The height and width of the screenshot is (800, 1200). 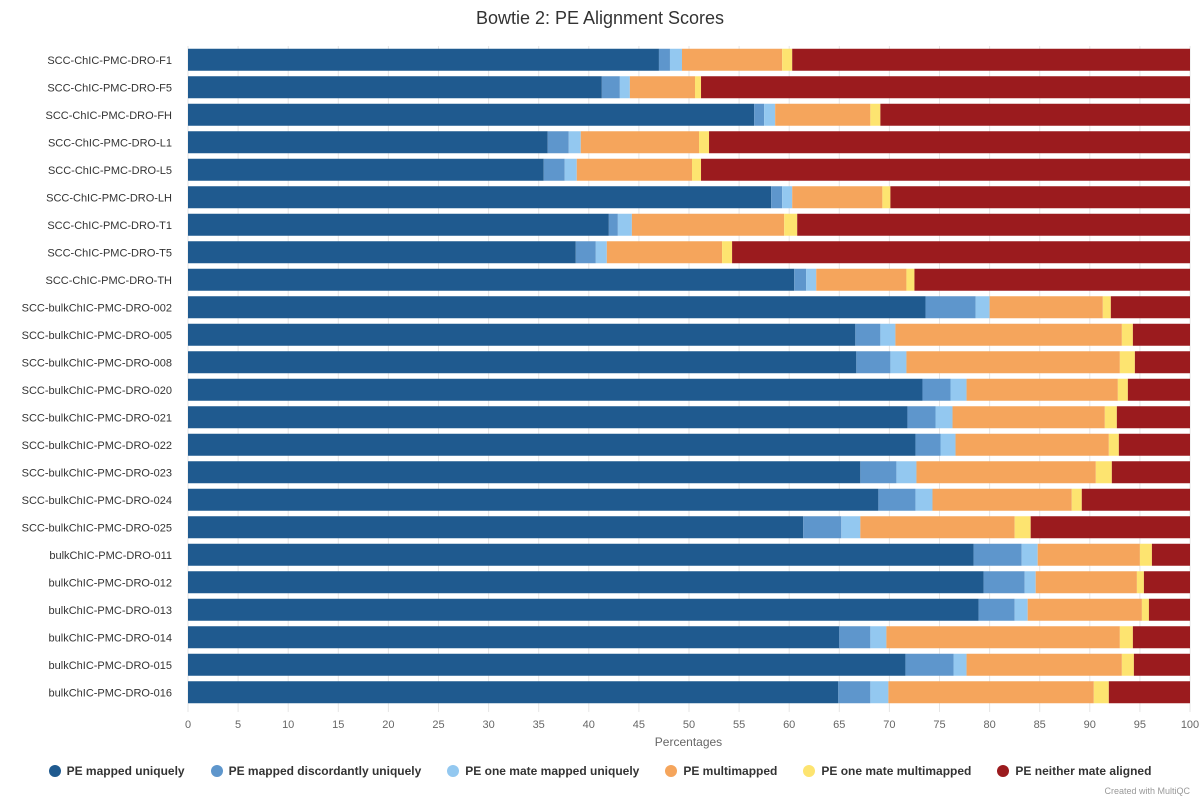 I want to click on credit-text: Created with MultiQC, so click(x=1147, y=791).